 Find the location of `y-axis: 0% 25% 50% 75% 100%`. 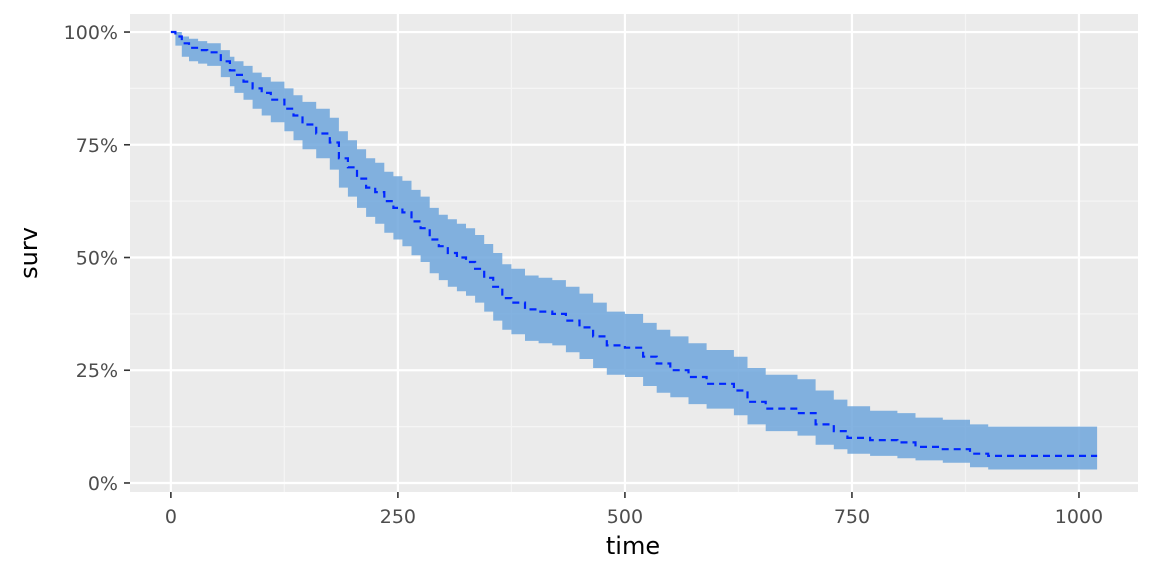

y-axis: 0% 25% 50% 75% 100% is located at coordinates (97, 258).